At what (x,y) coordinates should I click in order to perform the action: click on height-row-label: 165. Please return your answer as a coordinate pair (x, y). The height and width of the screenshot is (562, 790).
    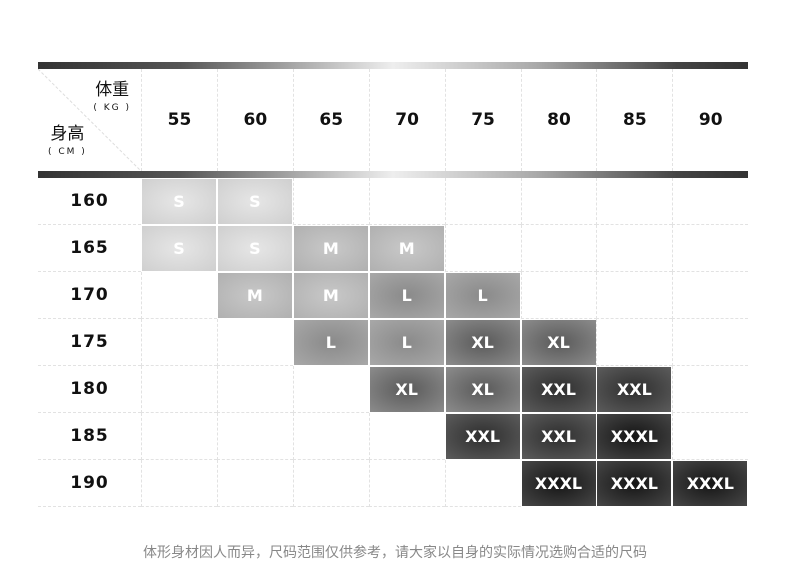
    Looking at the image, I should click on (89, 248).